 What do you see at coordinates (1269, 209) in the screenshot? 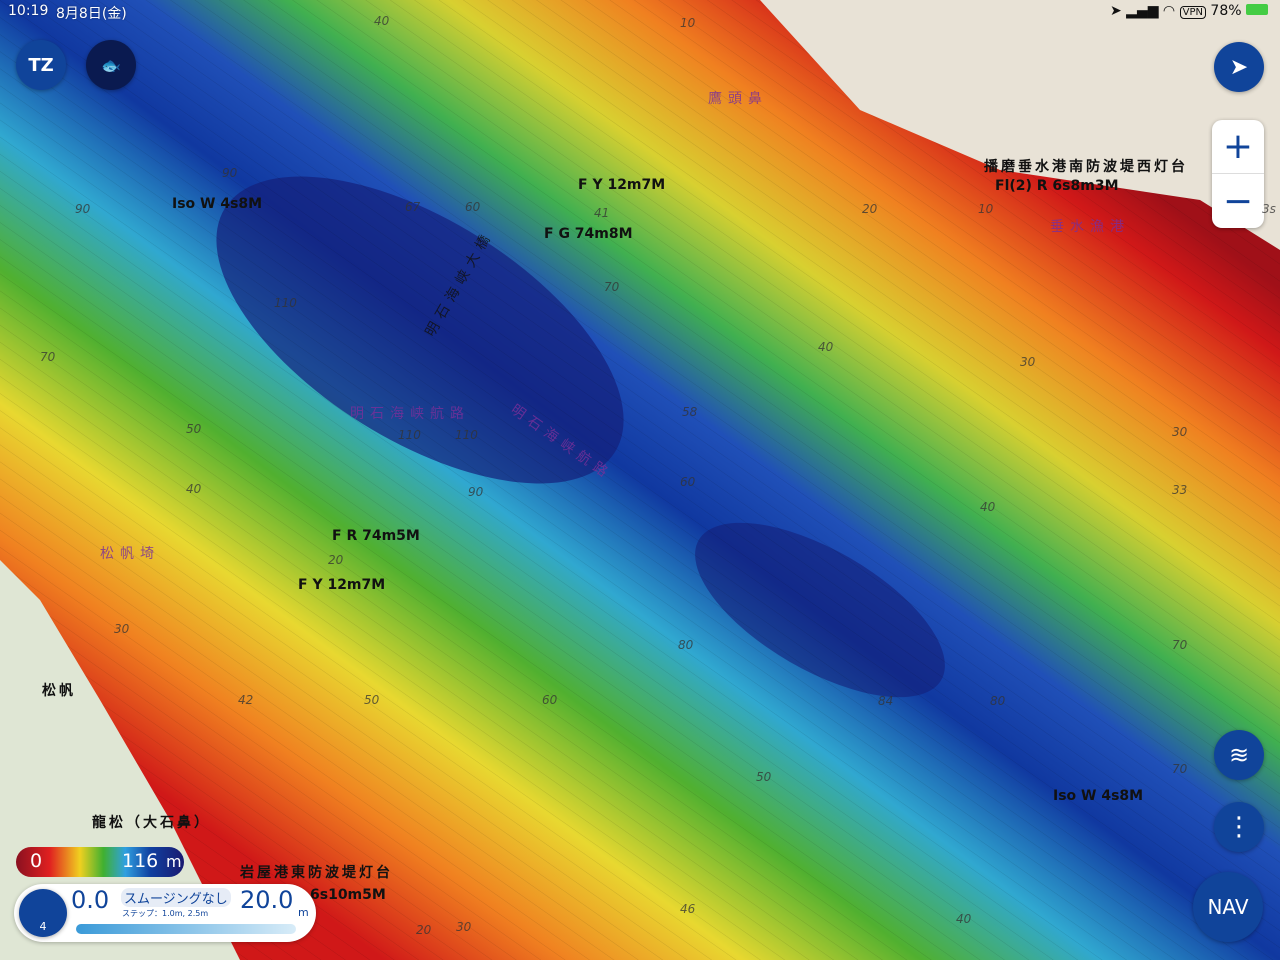
I see `depth-label: 3s` at bounding box center [1269, 209].